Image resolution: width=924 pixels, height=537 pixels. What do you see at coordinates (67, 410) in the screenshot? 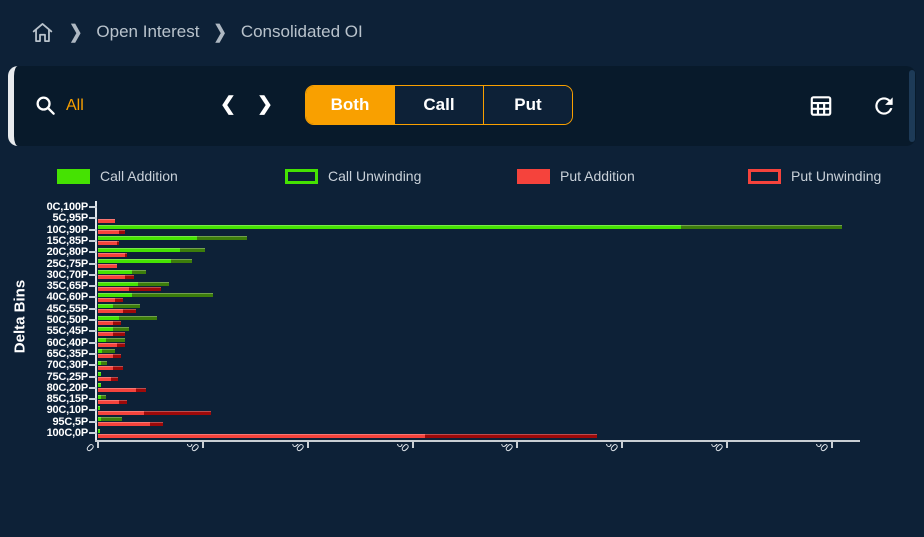
I see `y-tick-label: 90C,10P` at bounding box center [67, 410].